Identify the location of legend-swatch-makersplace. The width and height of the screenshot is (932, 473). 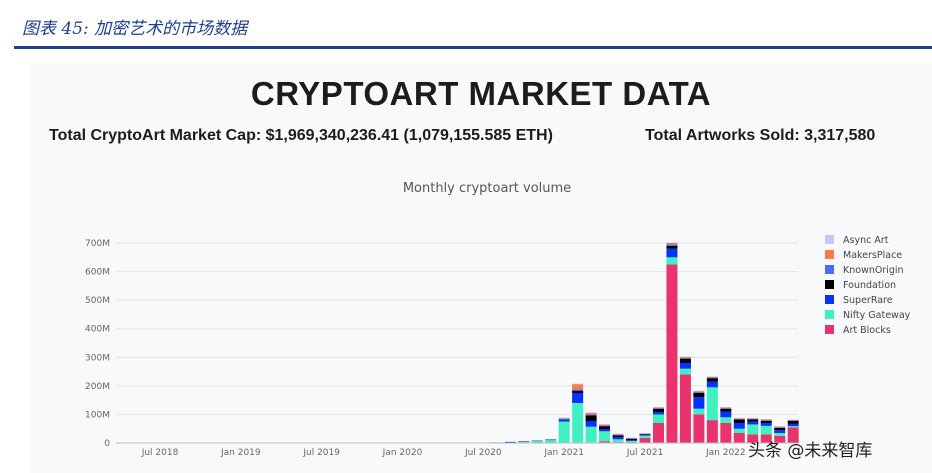
(829, 254).